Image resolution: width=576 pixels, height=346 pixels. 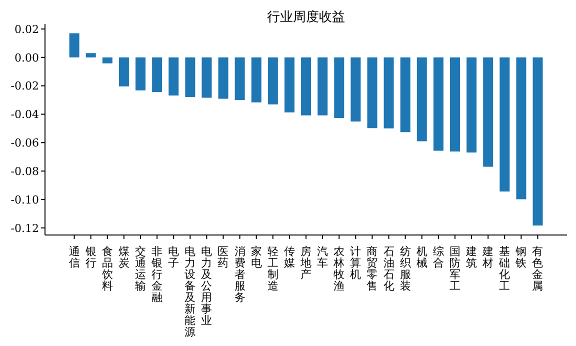 What do you see at coordinates (174, 257) in the screenshot?
I see `x-tick-label: 电子` at bounding box center [174, 257].